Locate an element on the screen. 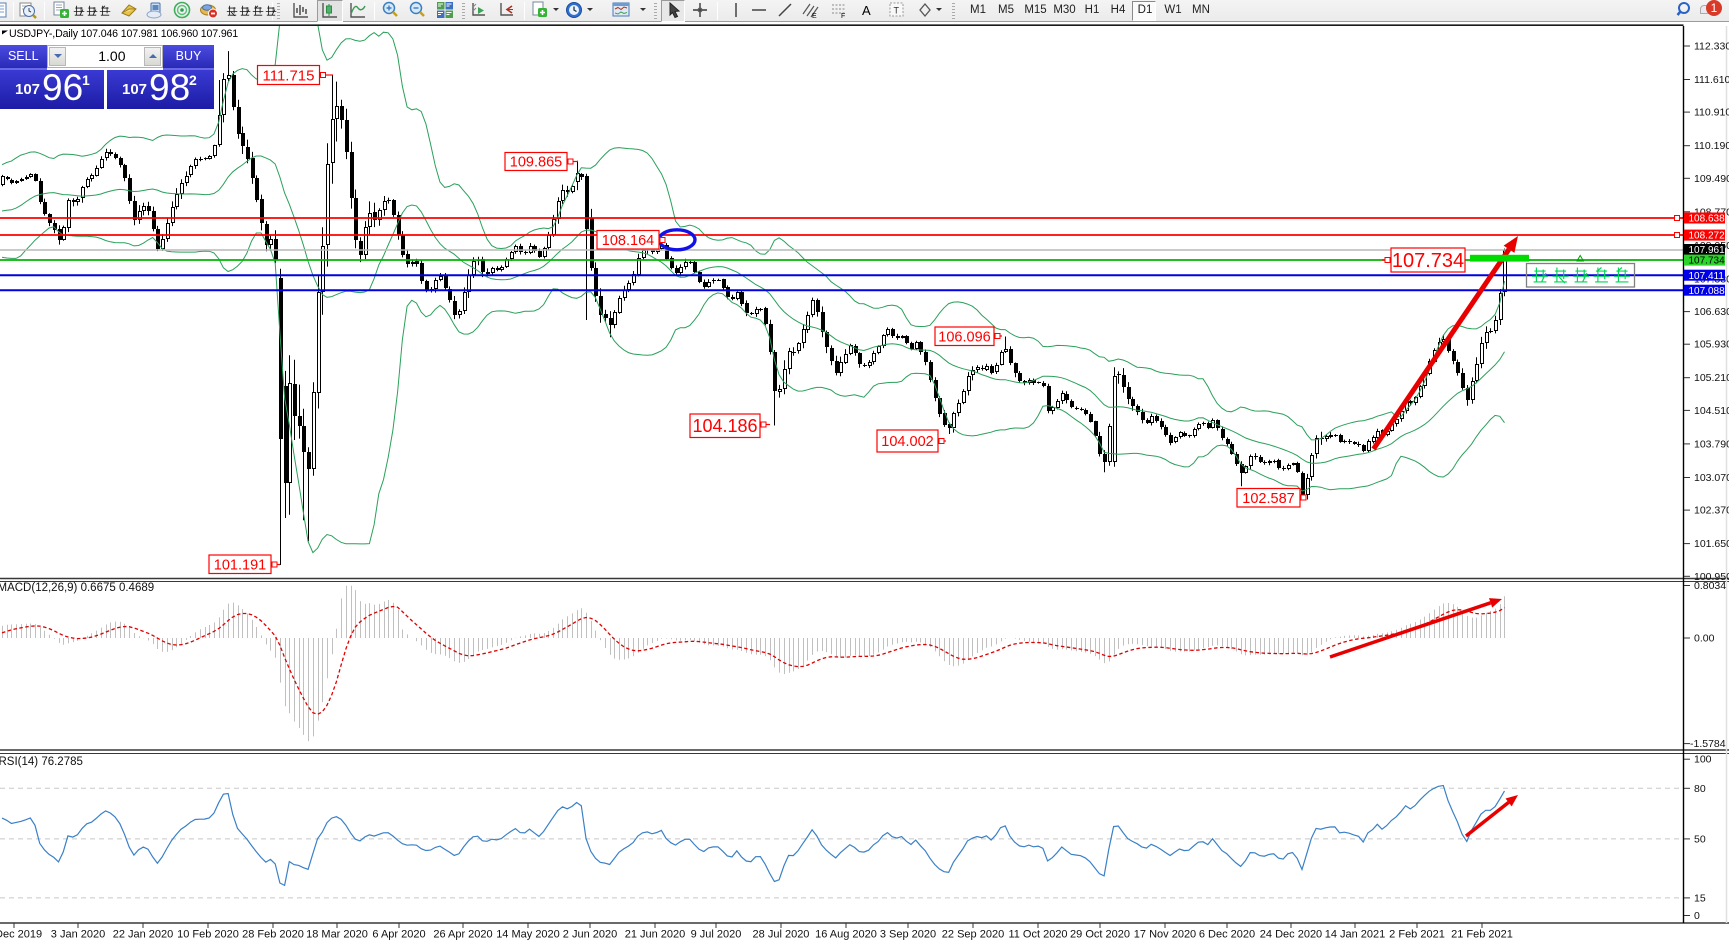 The height and width of the screenshot is (943, 1729). svg-text: 102.587 is located at coordinates (1268, 499).